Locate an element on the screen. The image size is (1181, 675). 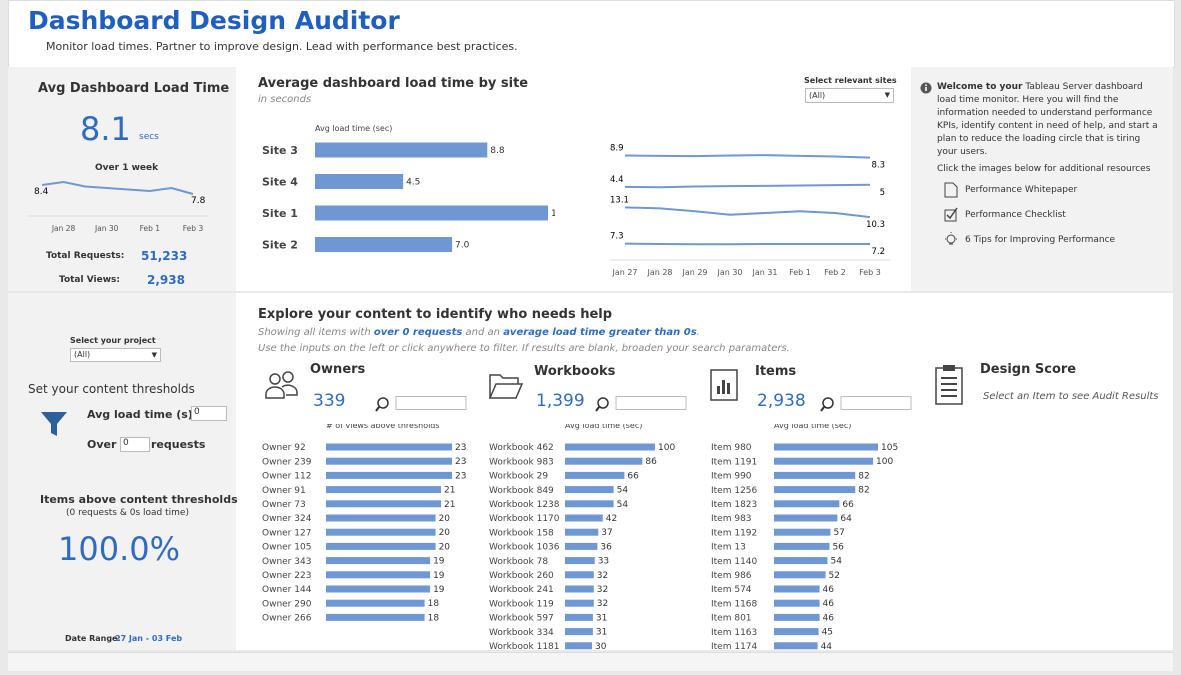
text: and an is located at coordinates (483, 332).